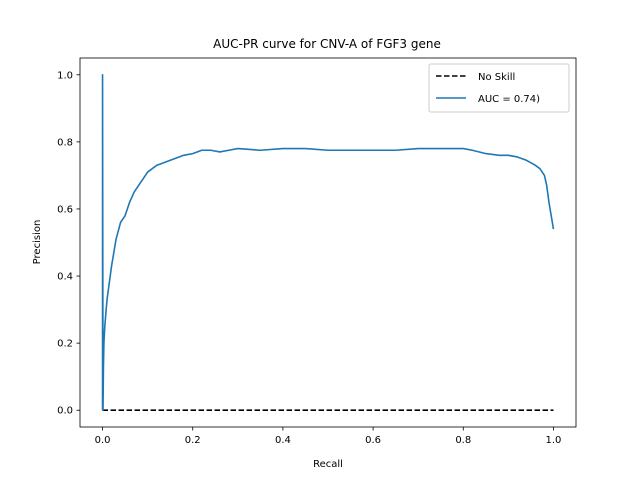 This screenshot has height=480, width=640. What do you see at coordinates (65, 344) in the screenshot?
I see `y-tick-label: 0.2` at bounding box center [65, 344].